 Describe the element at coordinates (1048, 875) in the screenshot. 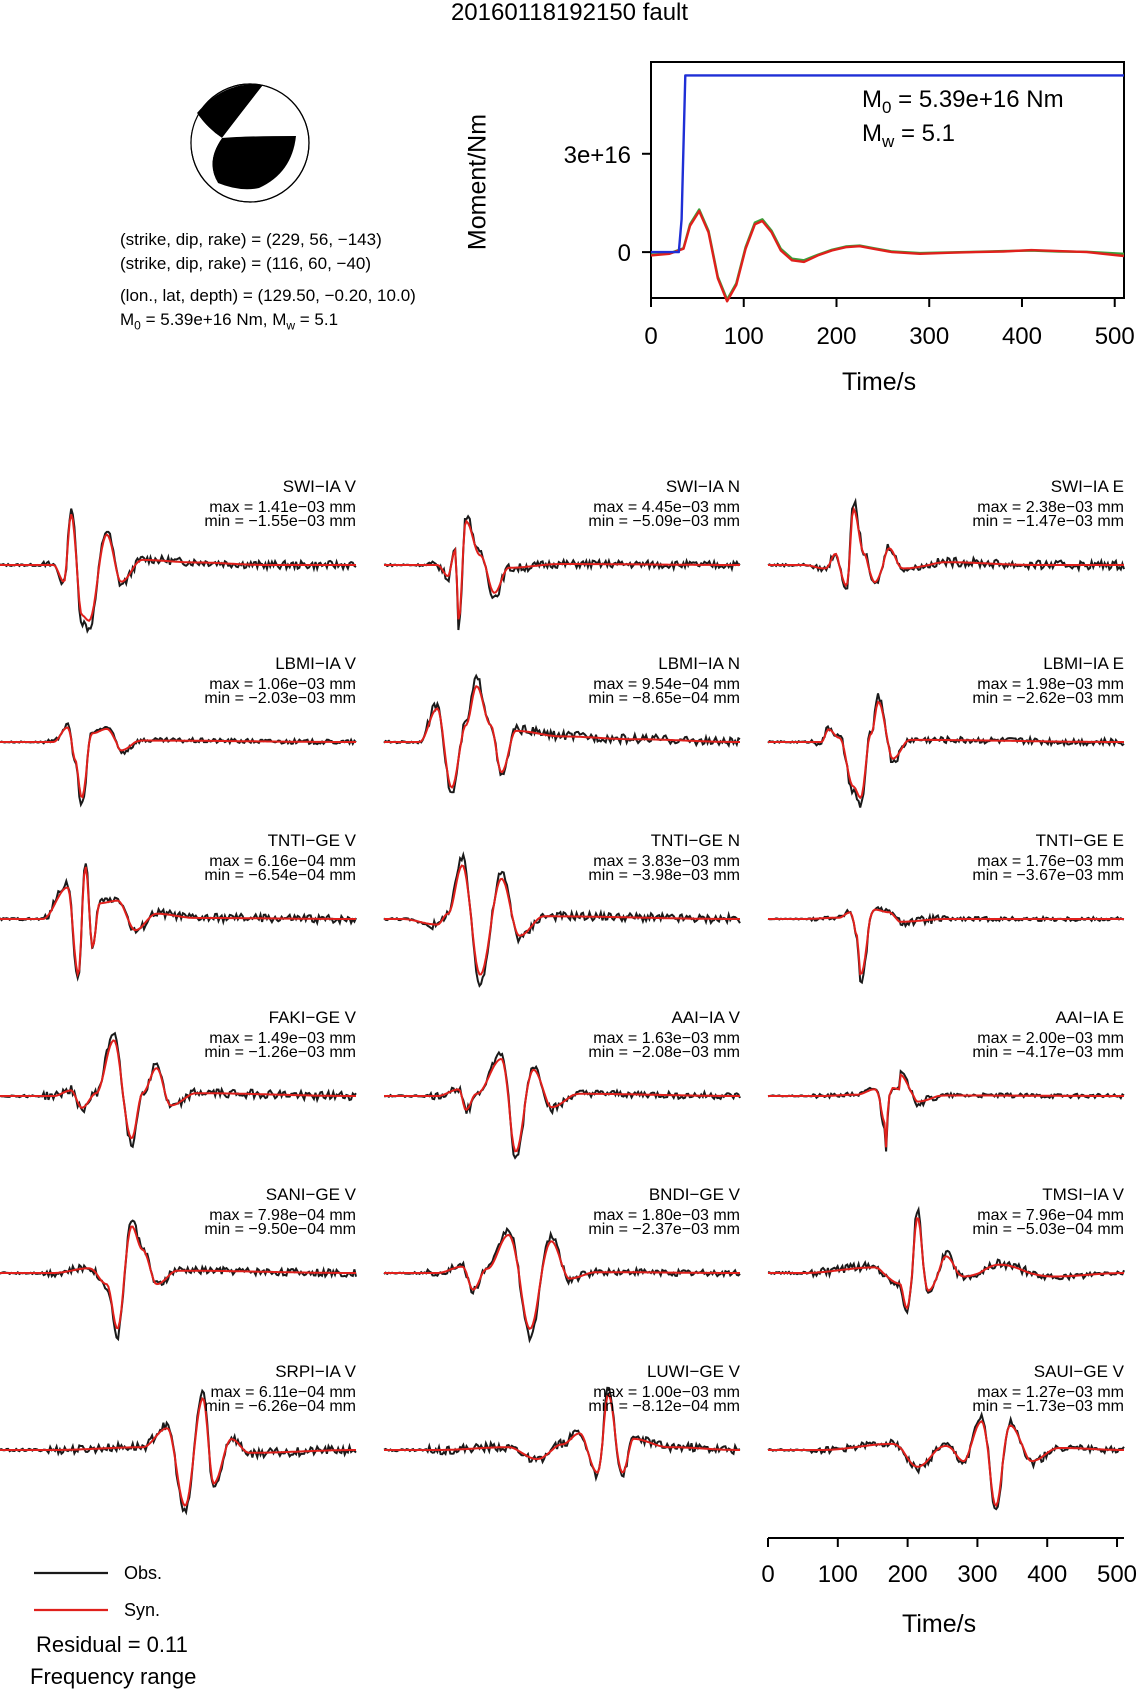

I see `min-amplitude-label: min = −3.67e−03 mm` at that location.